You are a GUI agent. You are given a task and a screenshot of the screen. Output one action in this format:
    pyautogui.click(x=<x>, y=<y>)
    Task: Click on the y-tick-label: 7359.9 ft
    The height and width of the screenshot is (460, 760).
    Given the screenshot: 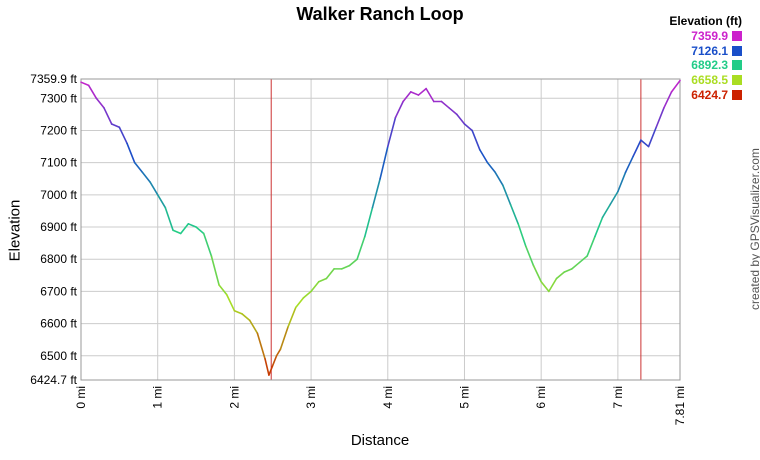 What is the action you would take?
    pyautogui.click(x=53, y=79)
    